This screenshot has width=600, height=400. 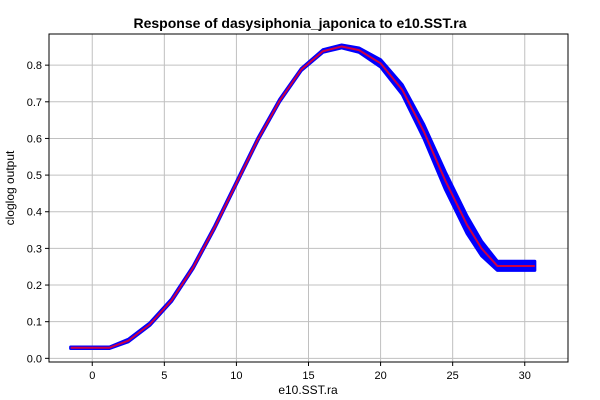 What do you see at coordinates (34, 139) in the screenshot?
I see `y-tick-label: 0.6` at bounding box center [34, 139].